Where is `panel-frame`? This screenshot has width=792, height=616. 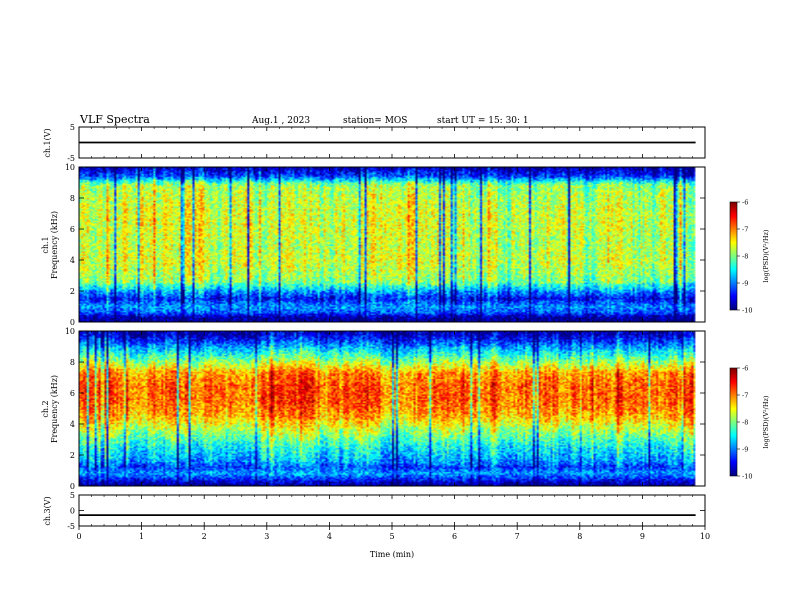 panel-frame is located at coordinates (392, 510).